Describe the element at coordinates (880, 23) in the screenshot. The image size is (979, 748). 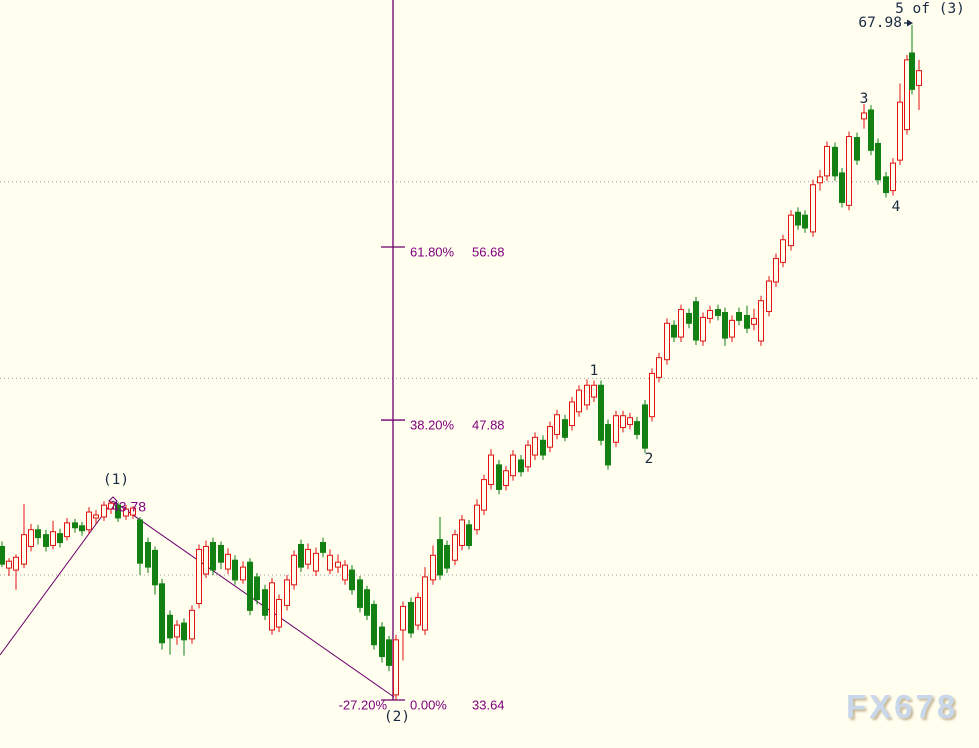
I see `high-price-label: 67.98` at that location.